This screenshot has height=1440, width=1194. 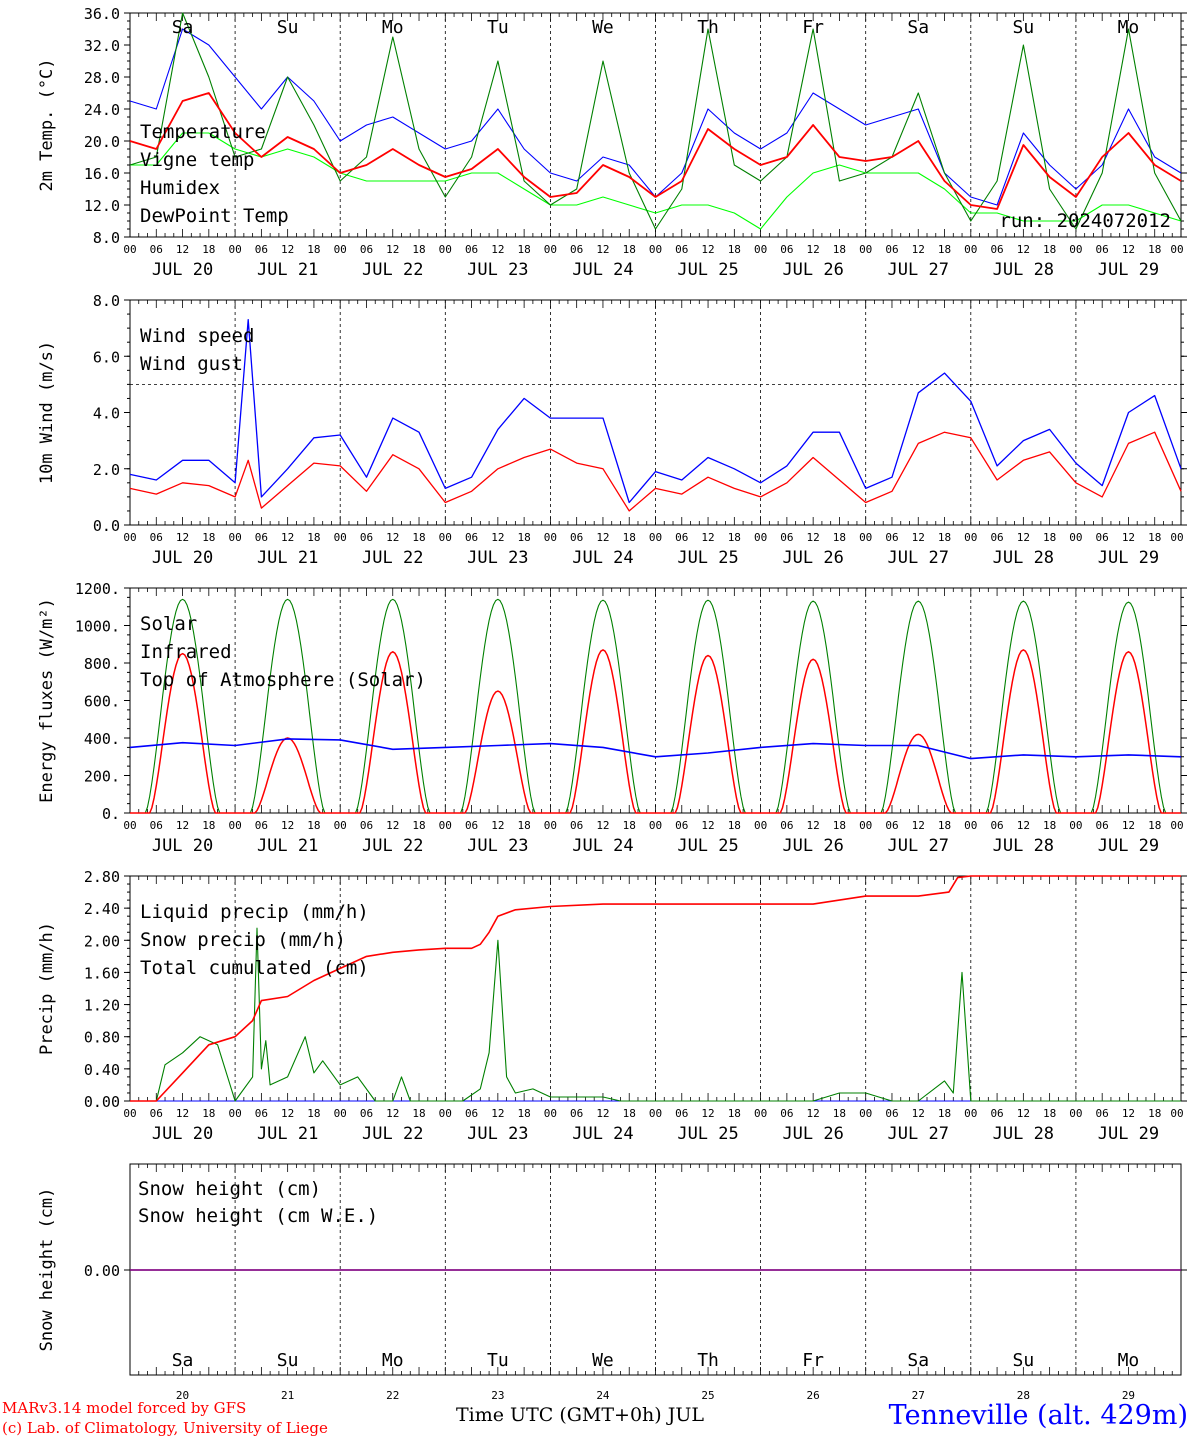 I want to click on temperature-line, so click(x=655, y=151).